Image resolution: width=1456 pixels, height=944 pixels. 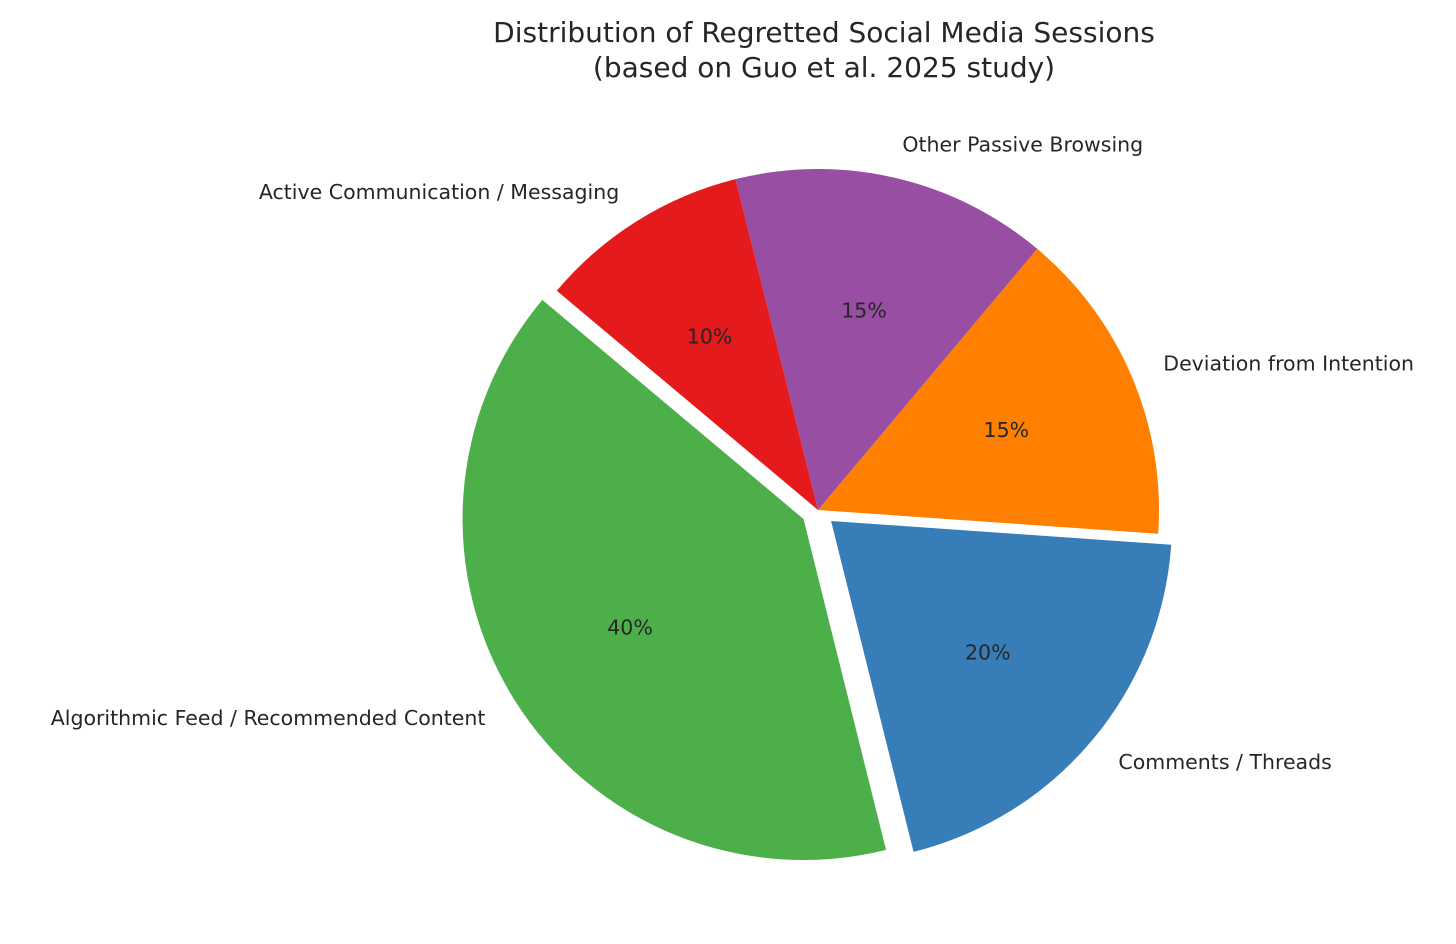 What do you see at coordinates (988, 391) in the screenshot?
I see `pie-slice-deviation-from-intention` at bounding box center [988, 391].